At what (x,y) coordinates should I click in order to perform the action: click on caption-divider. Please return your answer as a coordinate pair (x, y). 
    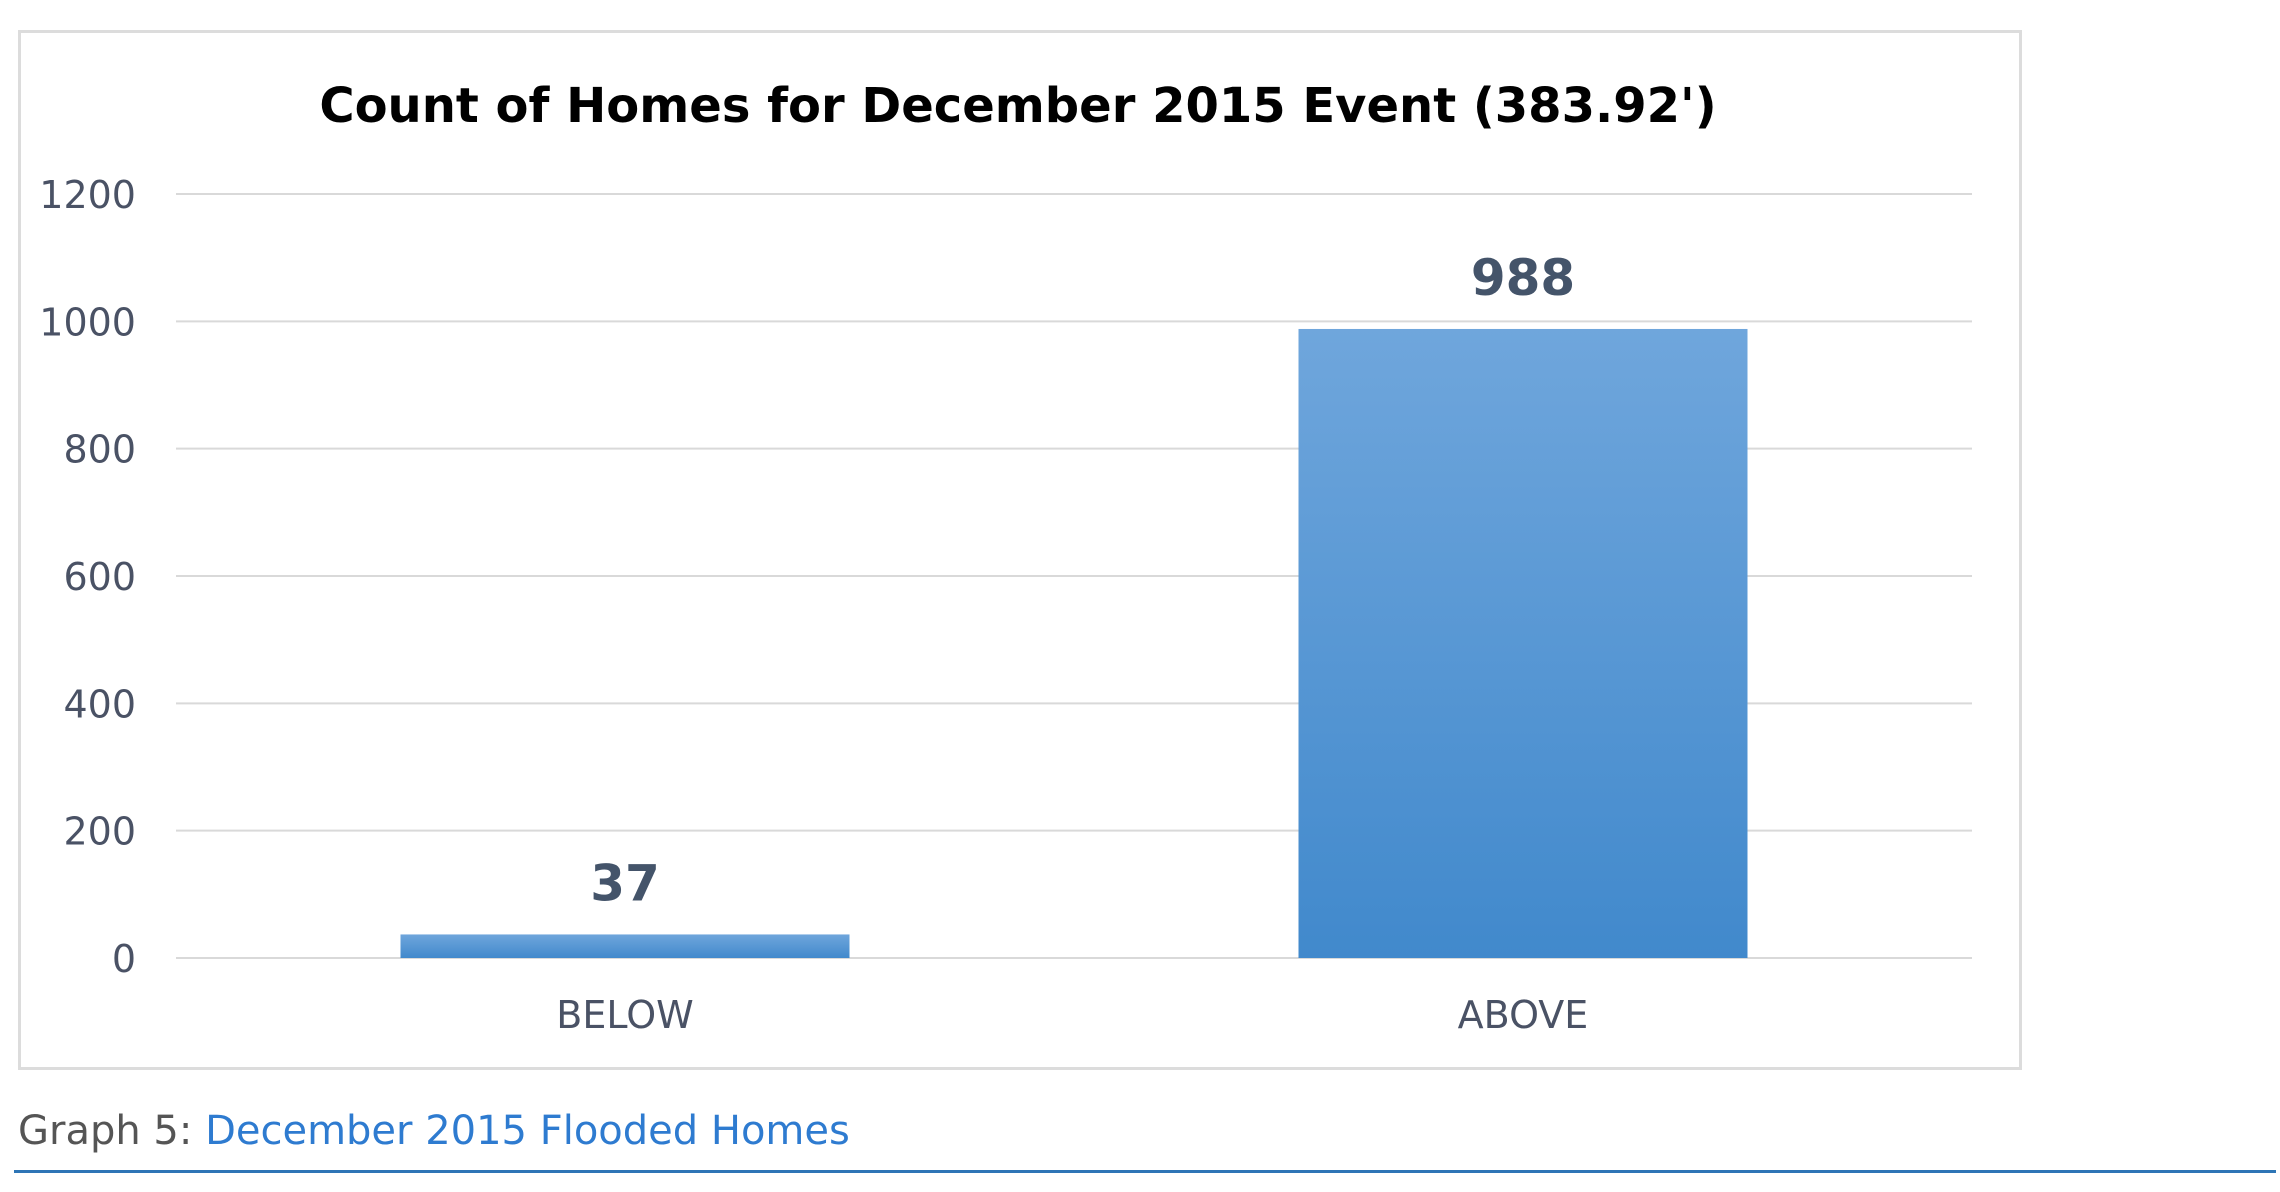
    Looking at the image, I should click on (1145, 1171).